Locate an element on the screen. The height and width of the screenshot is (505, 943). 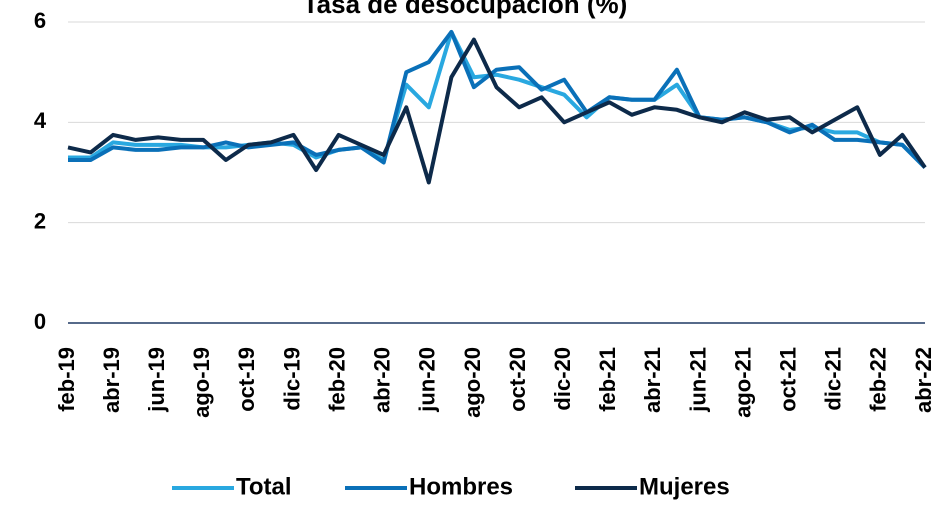
x-tick-label: feb-19 is located at coordinates (66, 379).